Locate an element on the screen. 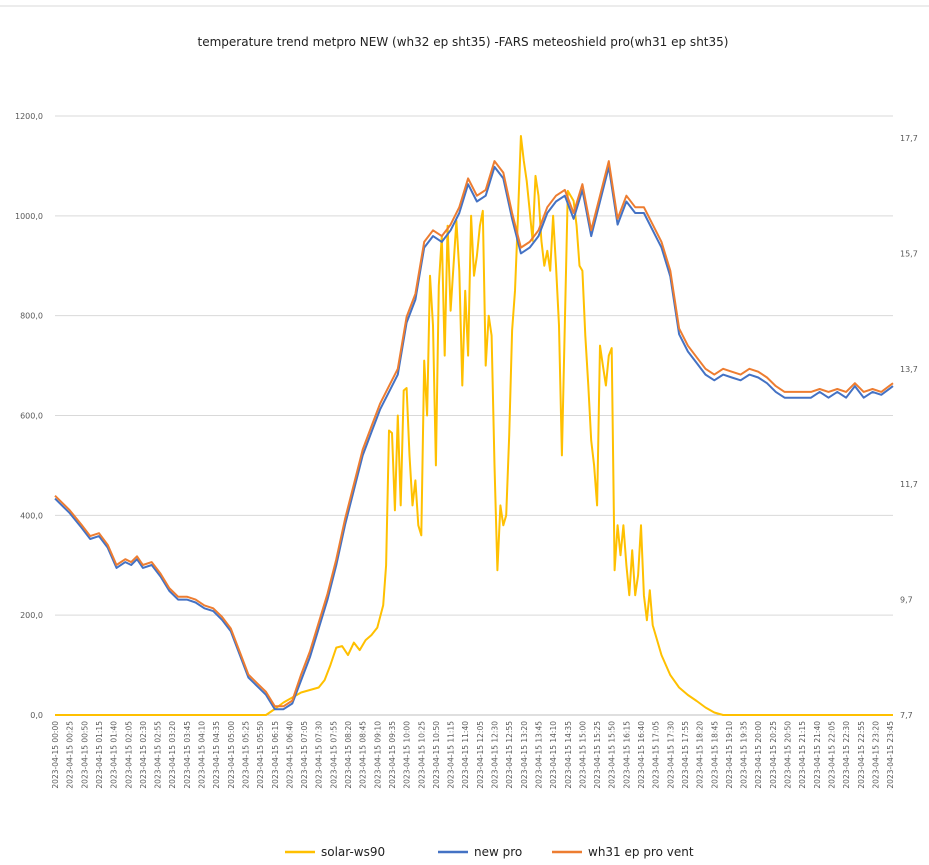  x-tick-label: 2023-04-15 11:40 is located at coordinates (465, 755).